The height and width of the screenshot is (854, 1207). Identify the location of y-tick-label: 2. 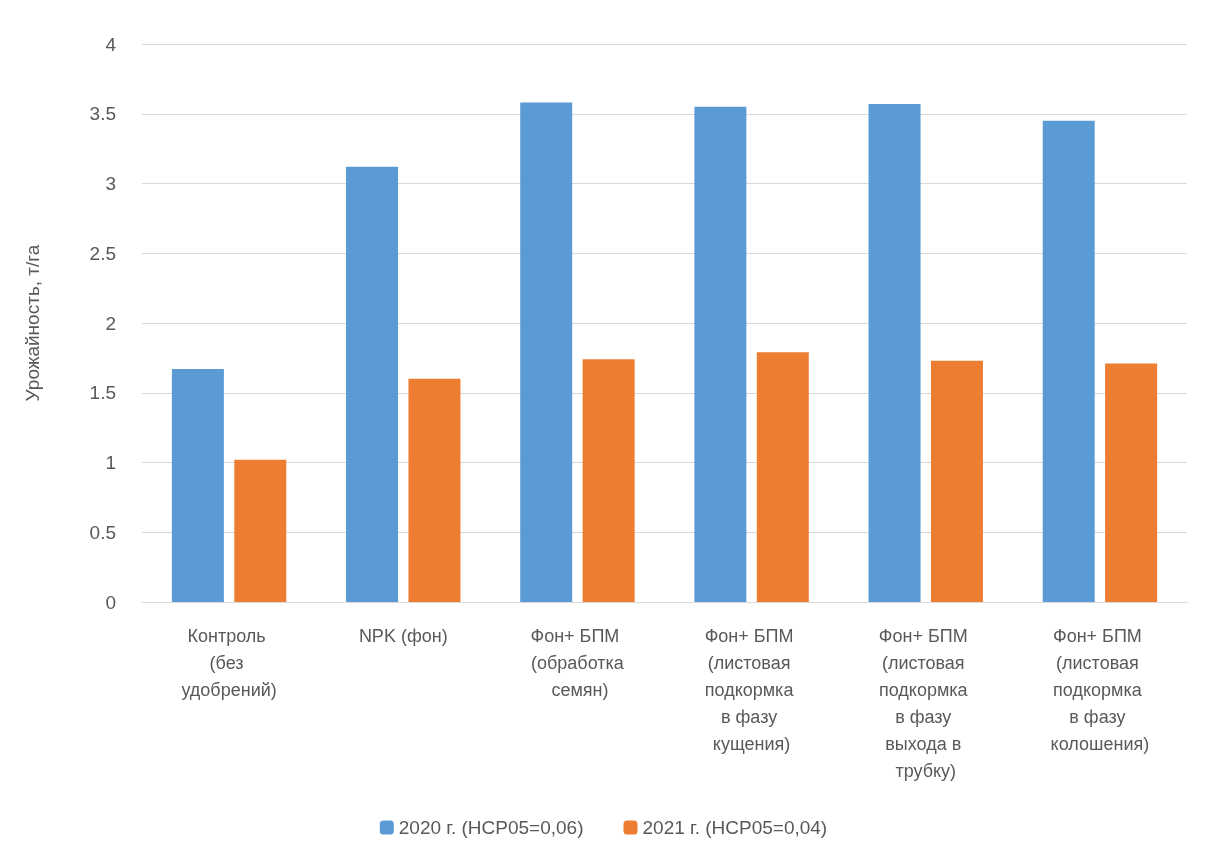
(110, 323).